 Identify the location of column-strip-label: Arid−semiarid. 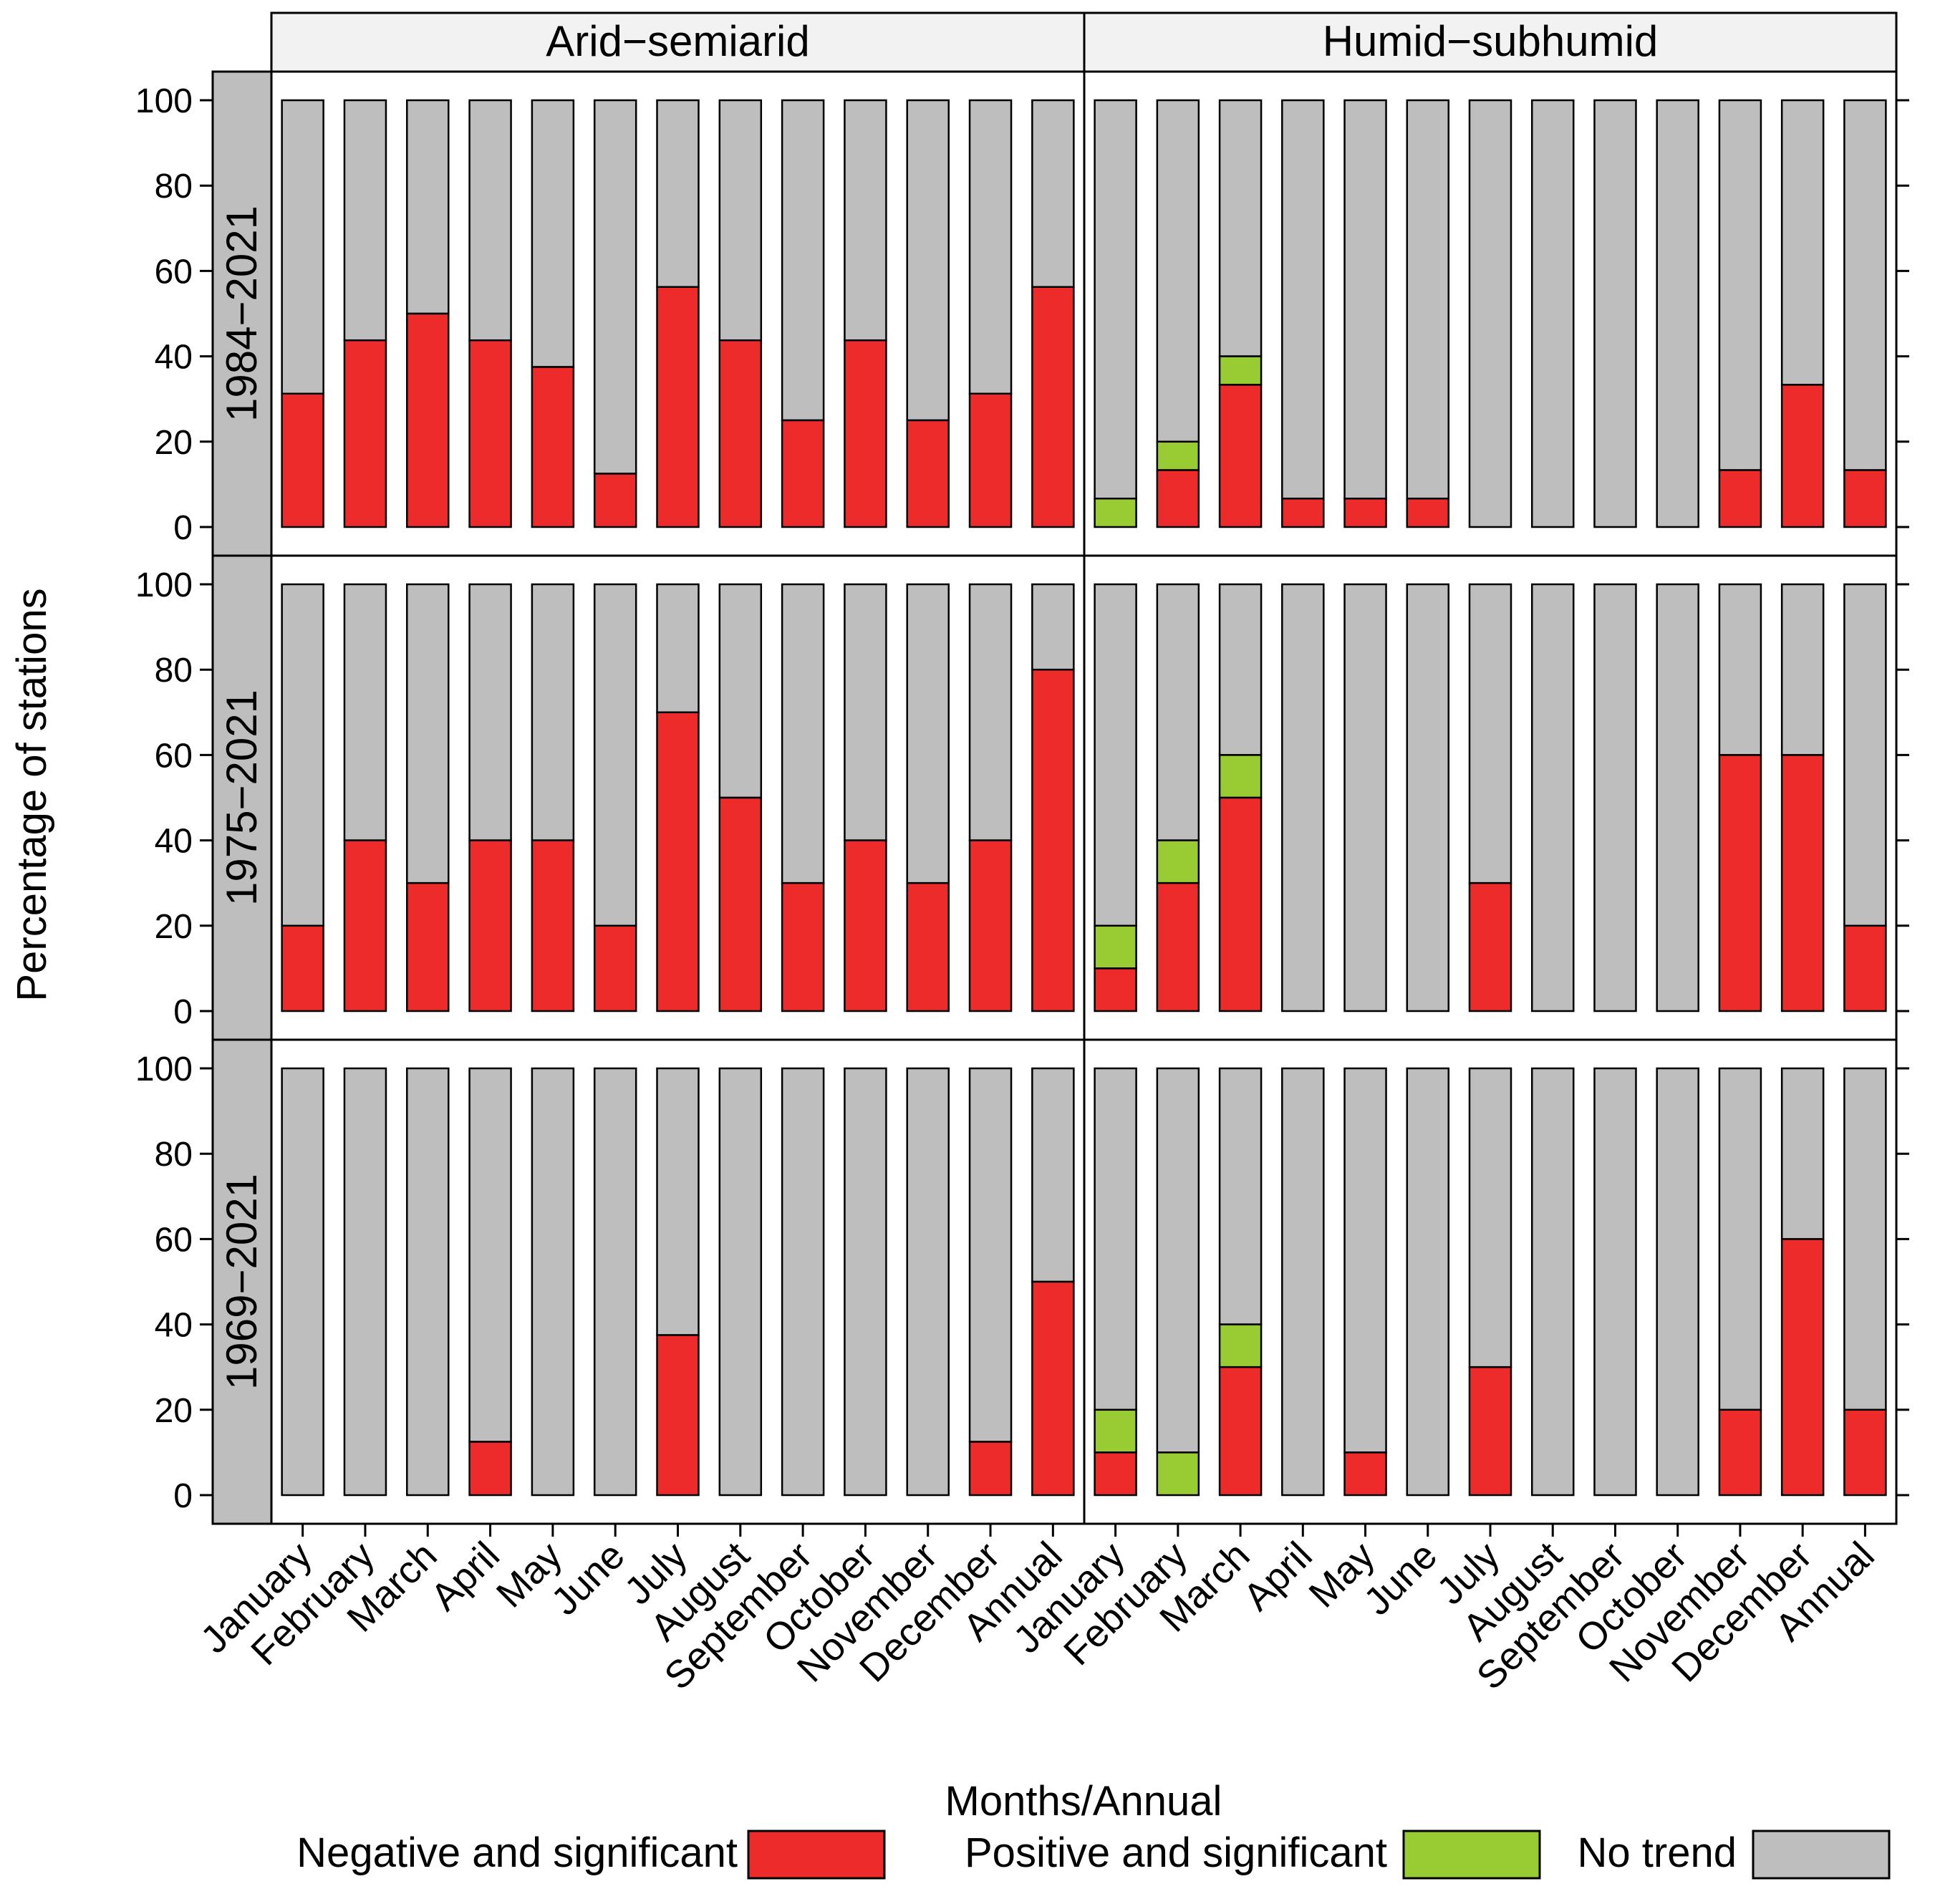
(677, 41).